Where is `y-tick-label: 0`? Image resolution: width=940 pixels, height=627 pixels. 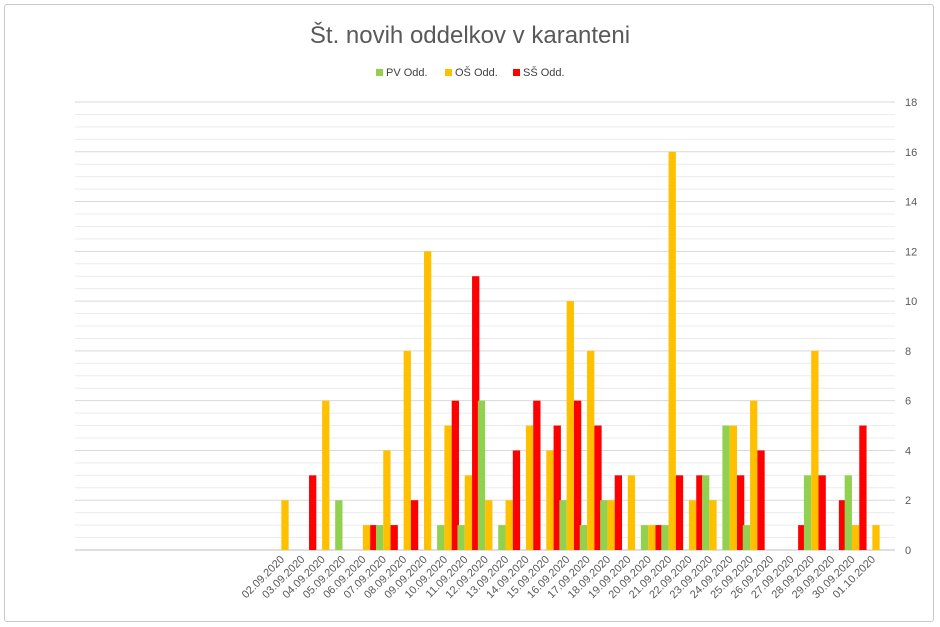
y-tick-label: 0 is located at coordinates (908, 551).